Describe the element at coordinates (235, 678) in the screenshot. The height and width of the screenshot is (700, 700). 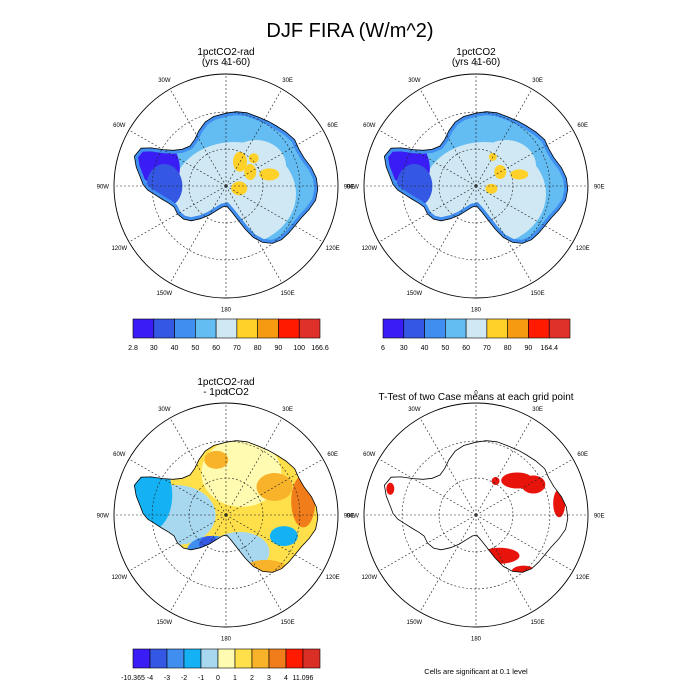
I see `colorbar-label: 1` at that location.